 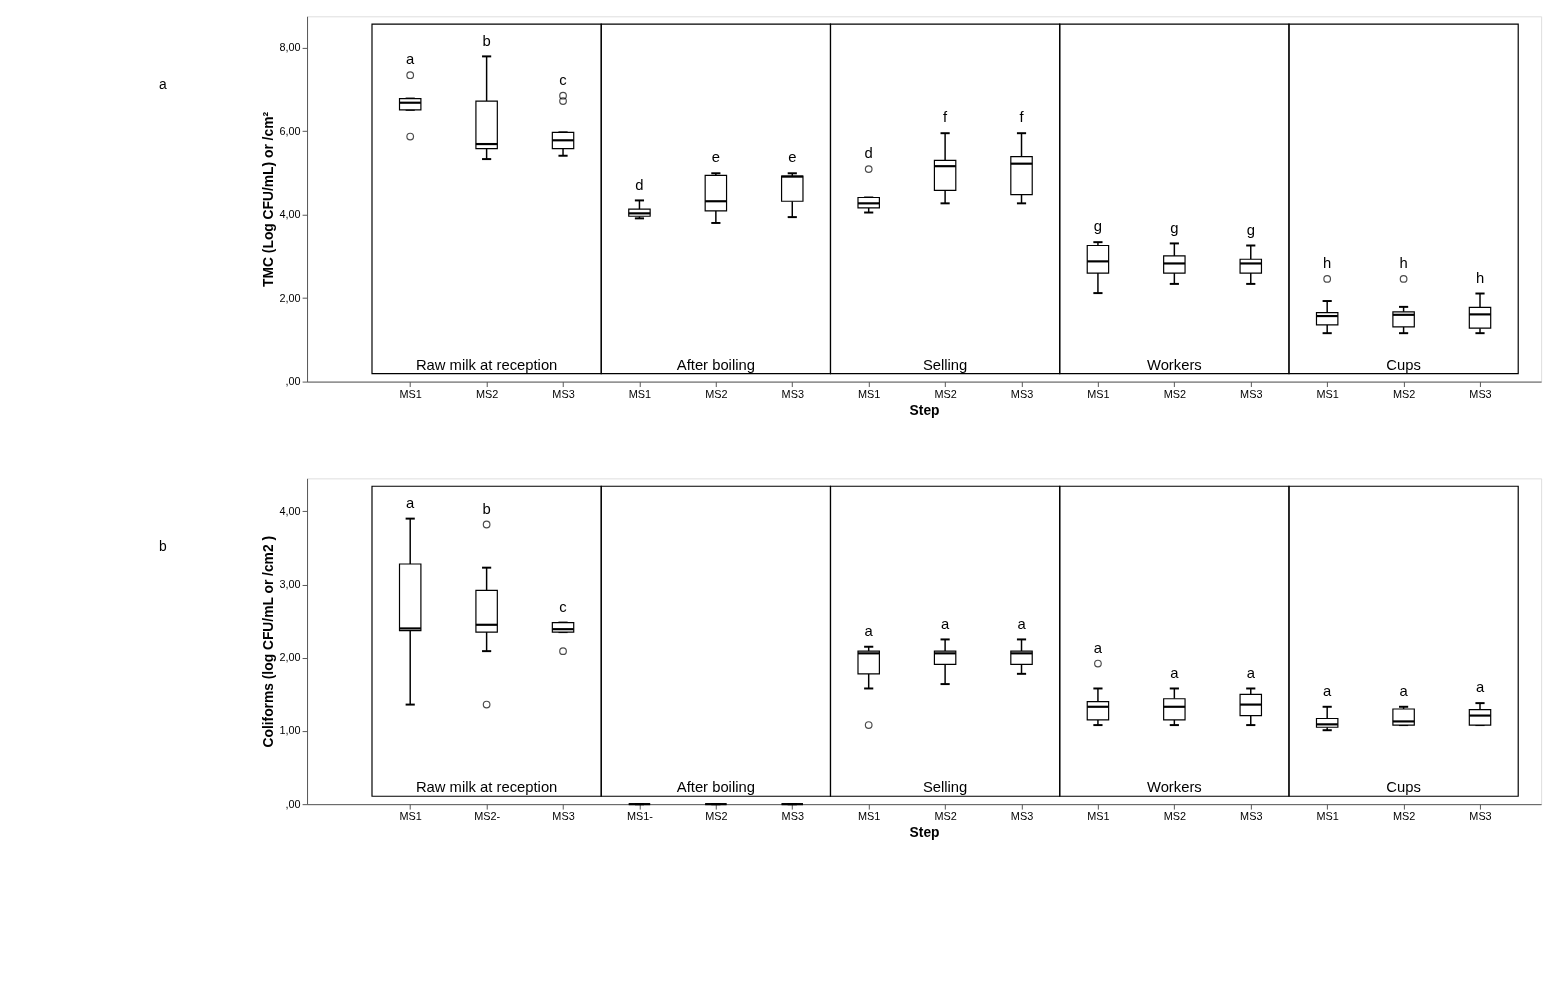 I want to click on y-tick-label: 1,00, so click(x=290, y=730).